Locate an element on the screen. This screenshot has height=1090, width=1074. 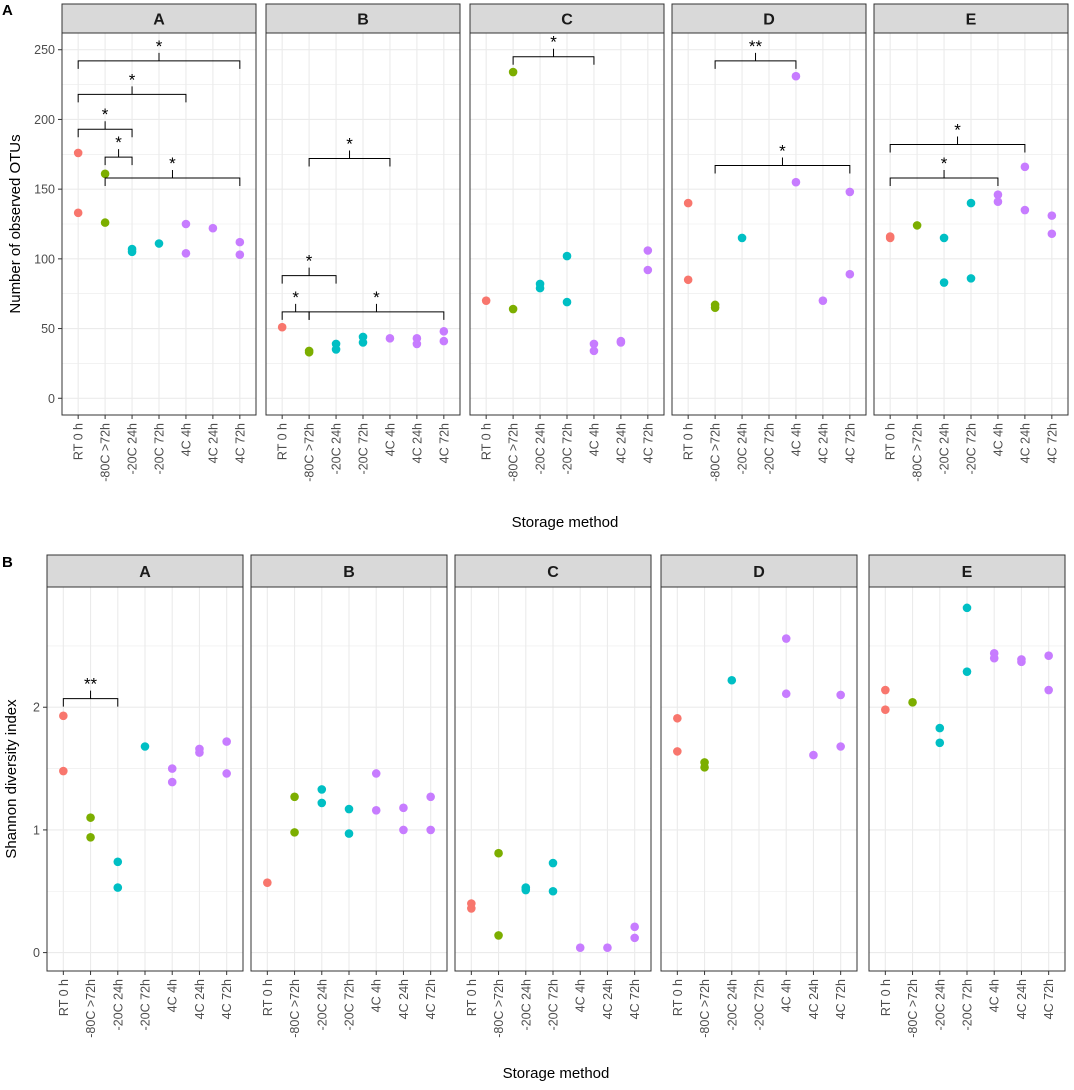
y-tick-label: 200 is located at coordinates (44, 120).